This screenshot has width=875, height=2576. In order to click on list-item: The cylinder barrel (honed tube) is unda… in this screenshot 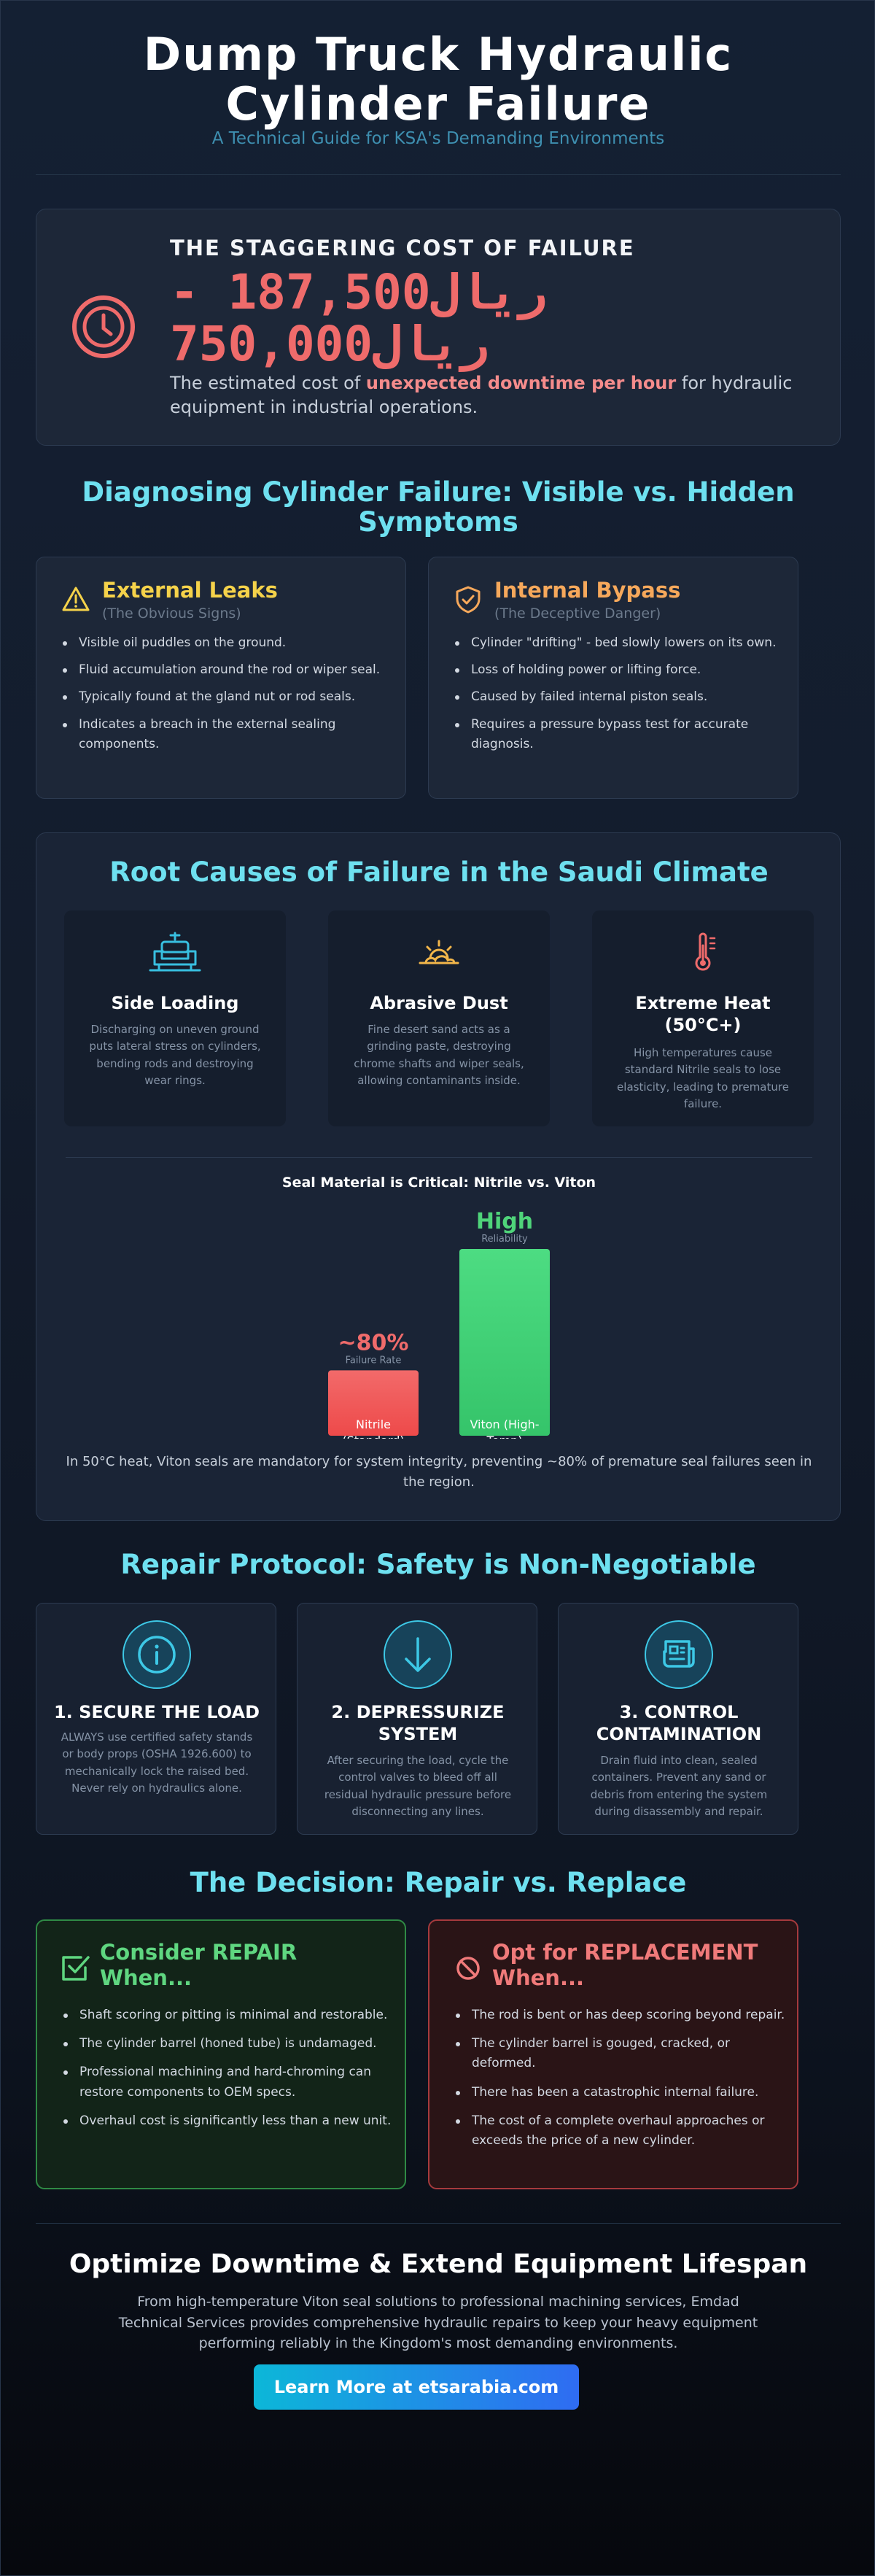, I will do `click(228, 2044)`.